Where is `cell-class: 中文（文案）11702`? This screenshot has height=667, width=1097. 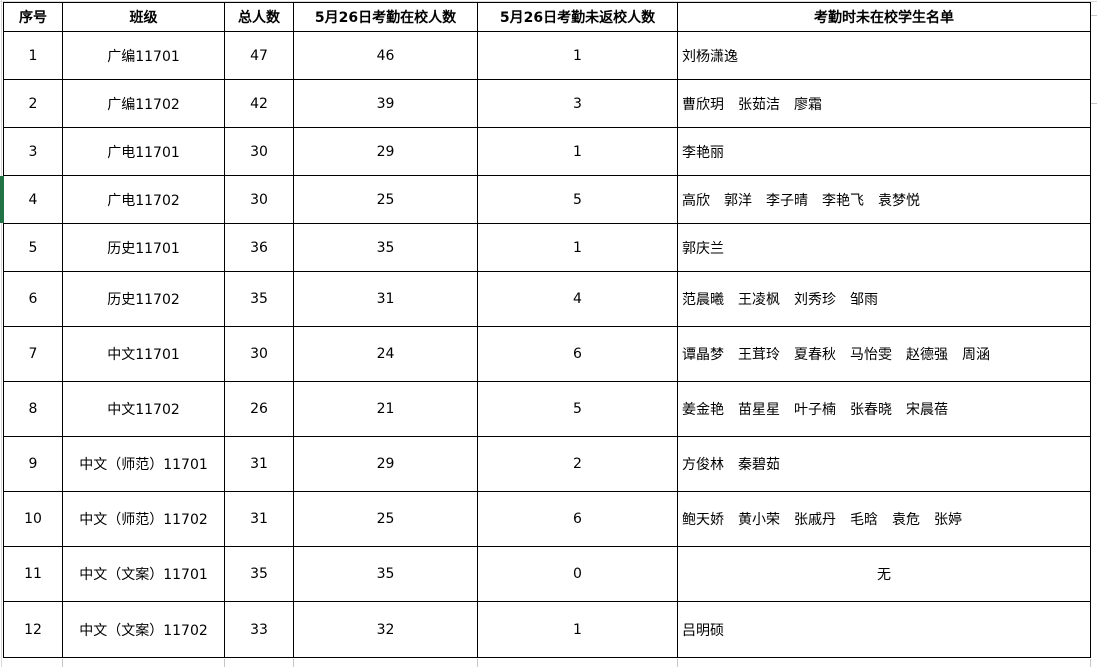
cell-class: 中文（文案）11702 is located at coordinates (143, 629).